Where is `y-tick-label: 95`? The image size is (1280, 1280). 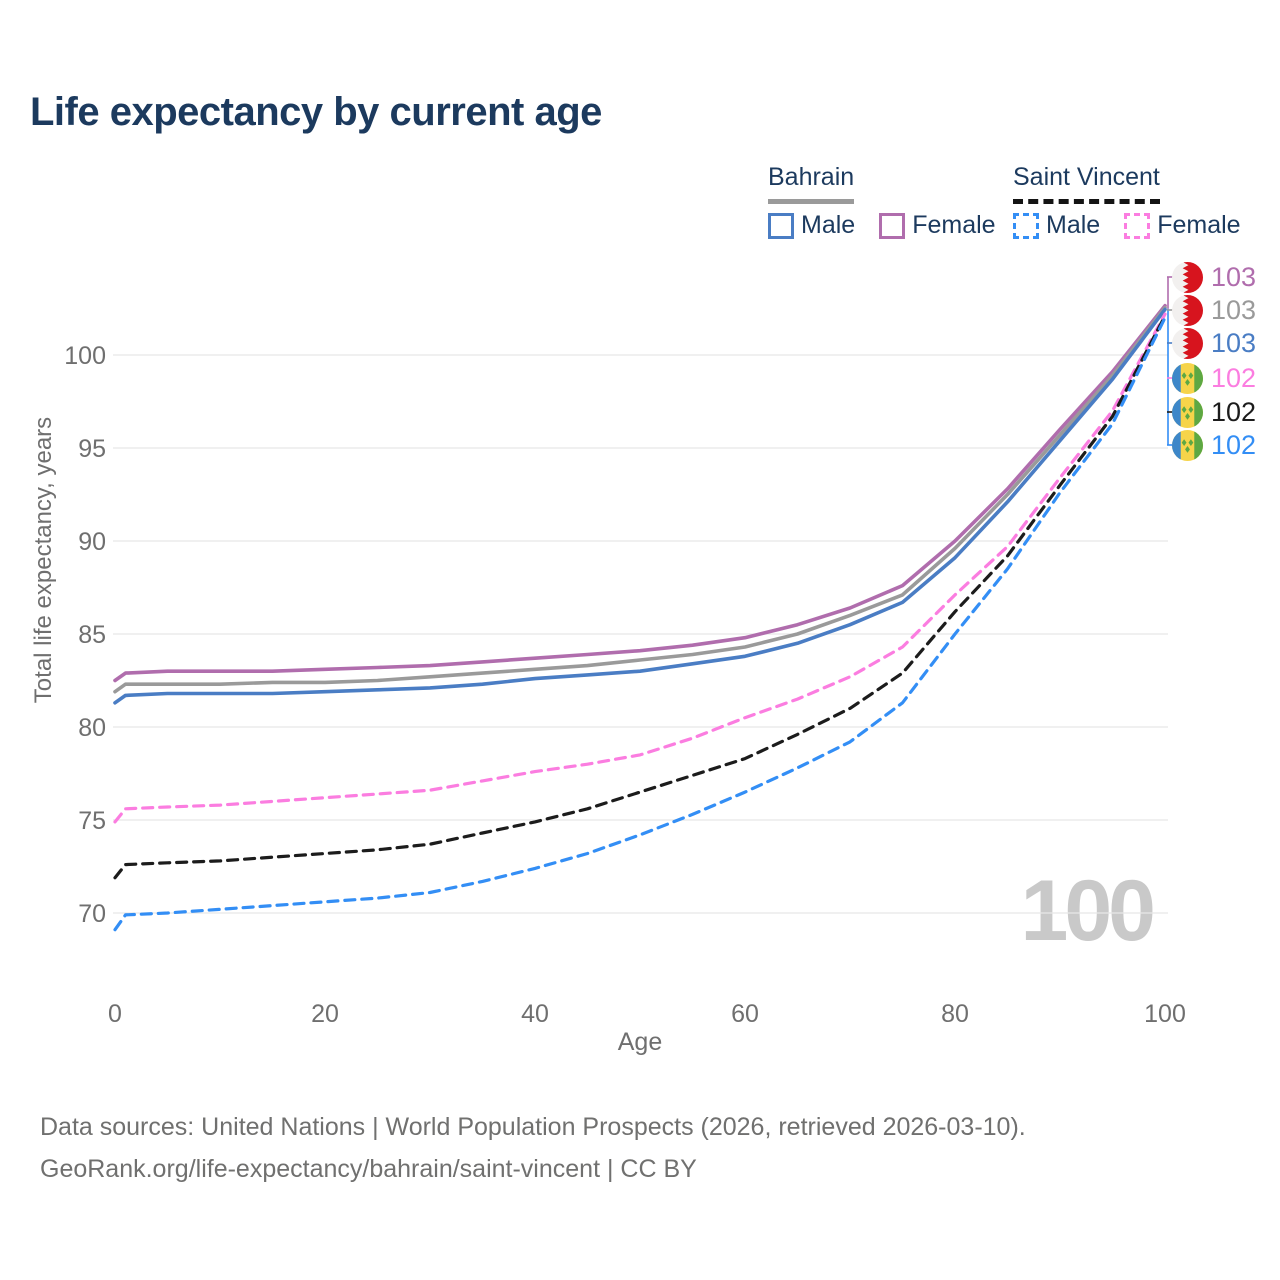
y-tick-label: 95 is located at coordinates (92, 449).